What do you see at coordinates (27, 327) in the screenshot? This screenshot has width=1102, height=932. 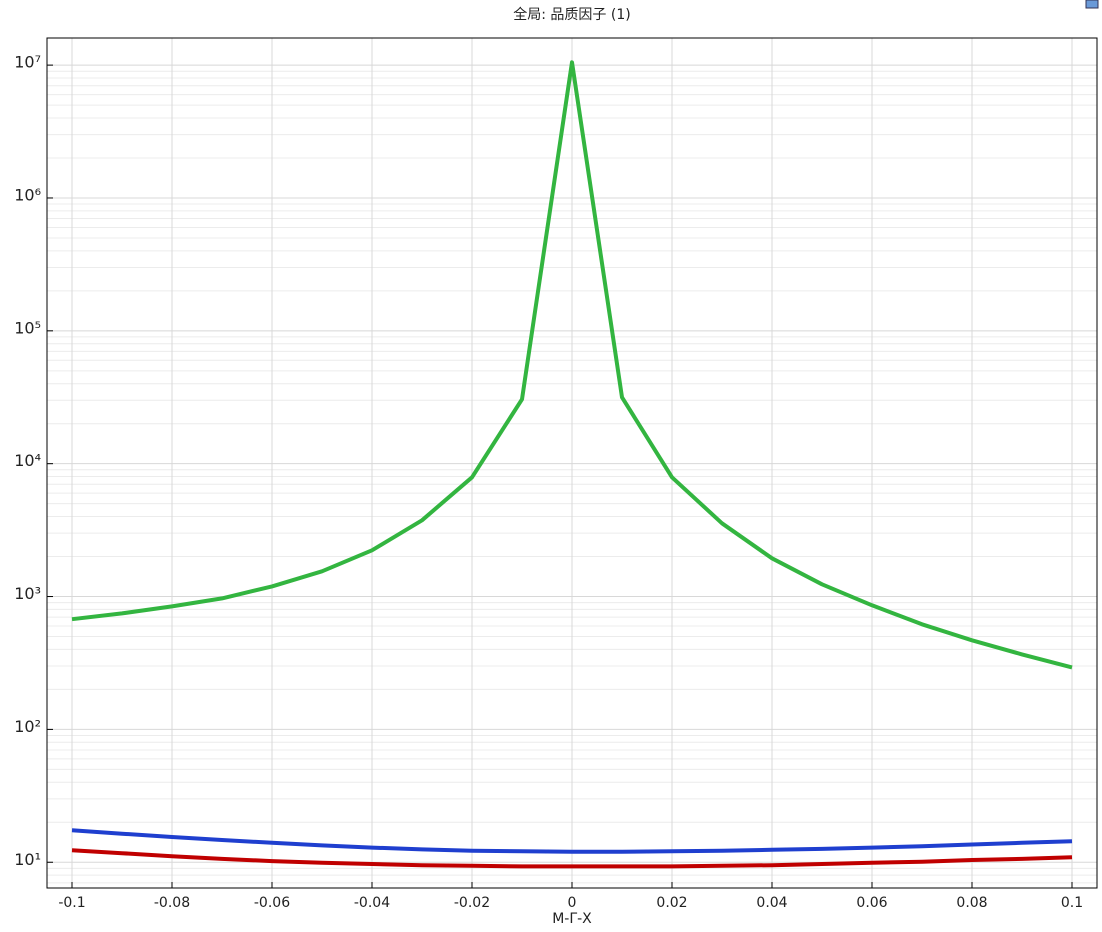 I see `y-tick-label: 10⁵` at bounding box center [27, 327].